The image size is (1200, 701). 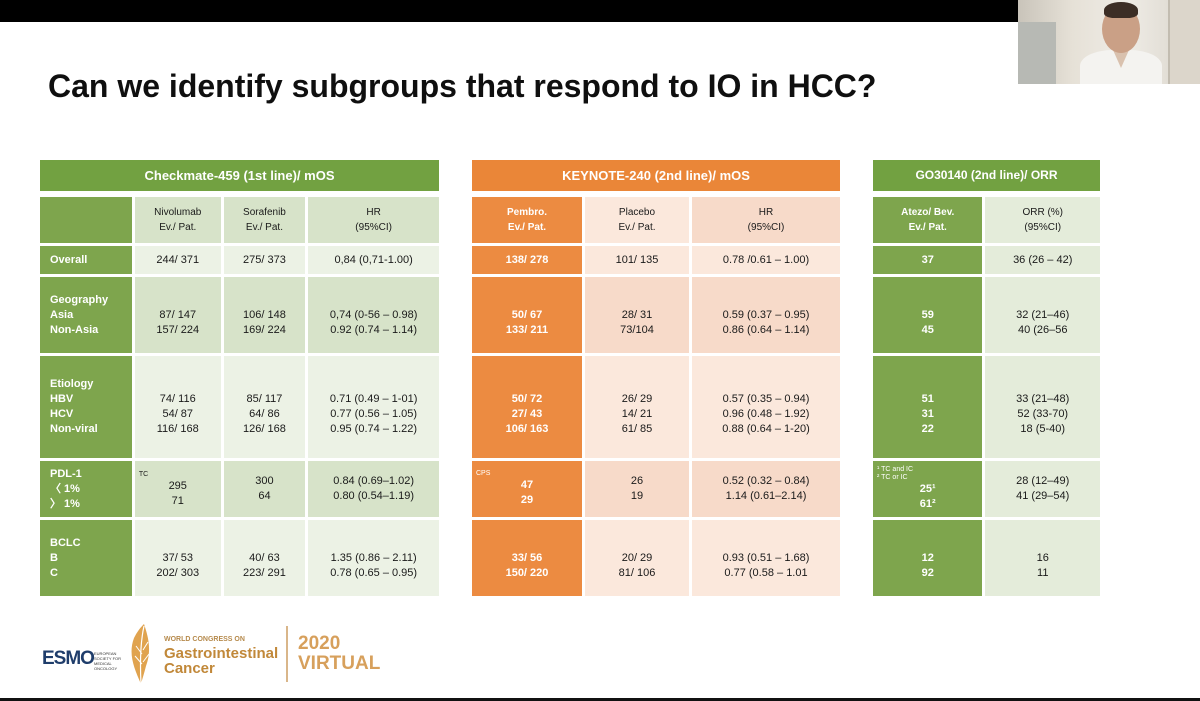 I want to click on row-label-overall: Overall, so click(x=86, y=260).